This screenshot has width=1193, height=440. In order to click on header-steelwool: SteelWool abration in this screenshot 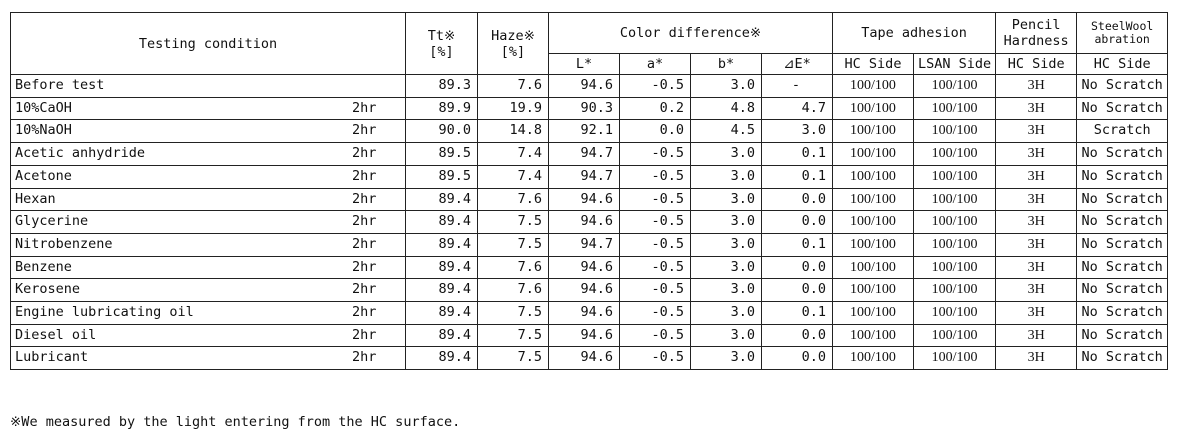, I will do `click(1122, 33)`.